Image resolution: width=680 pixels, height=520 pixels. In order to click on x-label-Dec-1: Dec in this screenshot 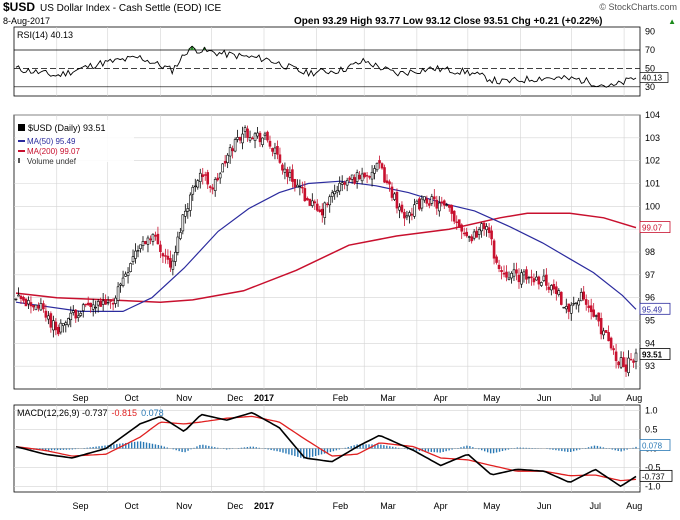, I will do `click(235, 506)`.